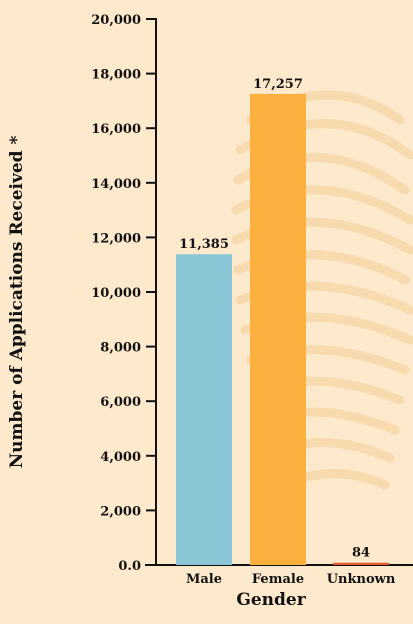  What do you see at coordinates (120, 511) in the screenshot?
I see `y-tick-label: 2,000` at bounding box center [120, 511].